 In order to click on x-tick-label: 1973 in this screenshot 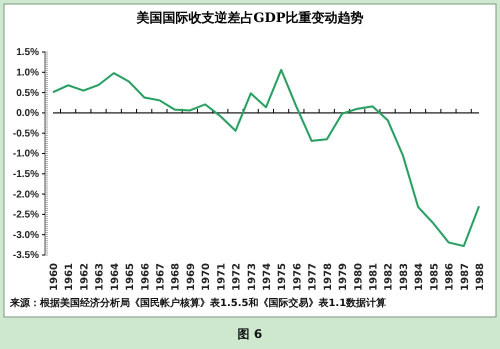, I will do `click(252, 276)`.